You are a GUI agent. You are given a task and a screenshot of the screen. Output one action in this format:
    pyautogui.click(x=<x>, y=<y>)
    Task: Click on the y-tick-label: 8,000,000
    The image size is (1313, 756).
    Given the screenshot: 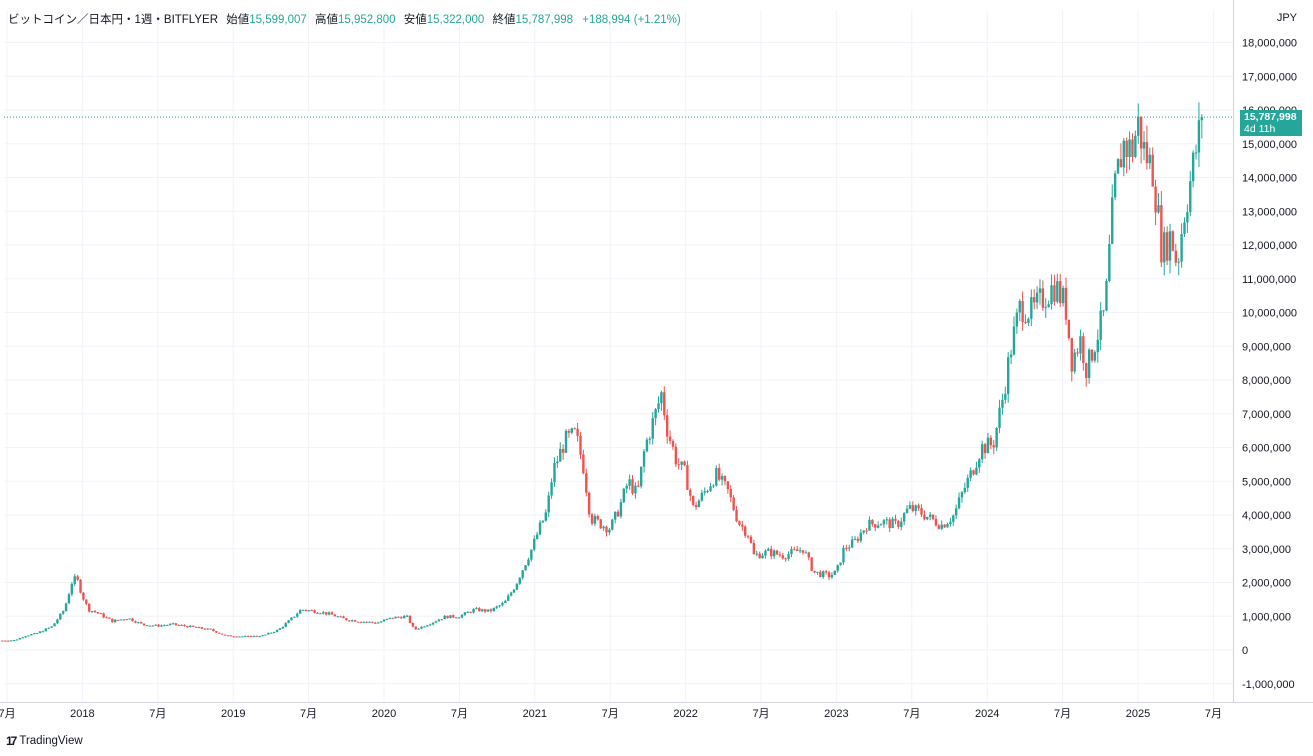 What is the action you would take?
    pyautogui.click(x=1266, y=381)
    